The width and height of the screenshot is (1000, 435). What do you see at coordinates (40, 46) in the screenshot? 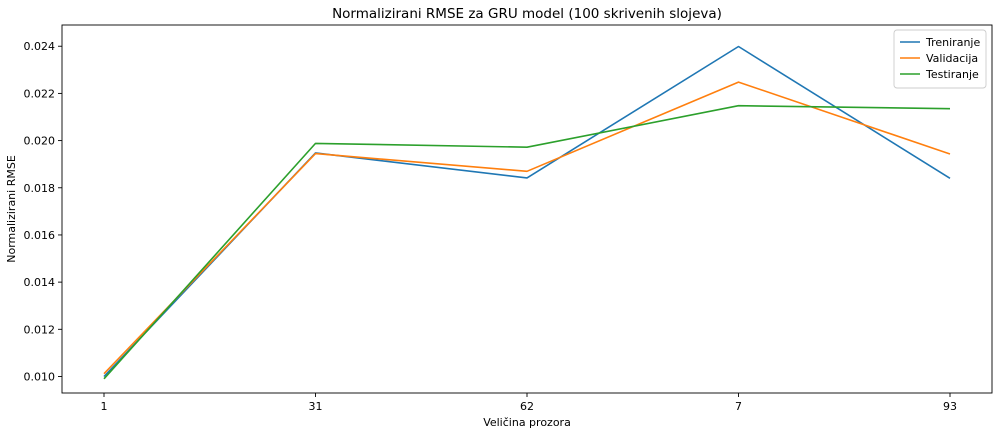
I see `y-tick-label: 0.024` at bounding box center [40, 46].